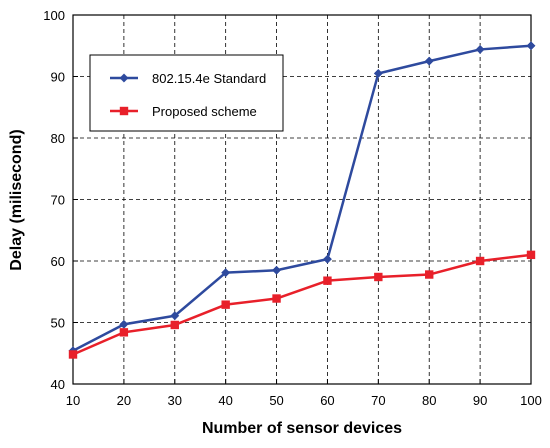  What do you see at coordinates (124, 111) in the screenshot?
I see `legend-marker-proposed` at bounding box center [124, 111].